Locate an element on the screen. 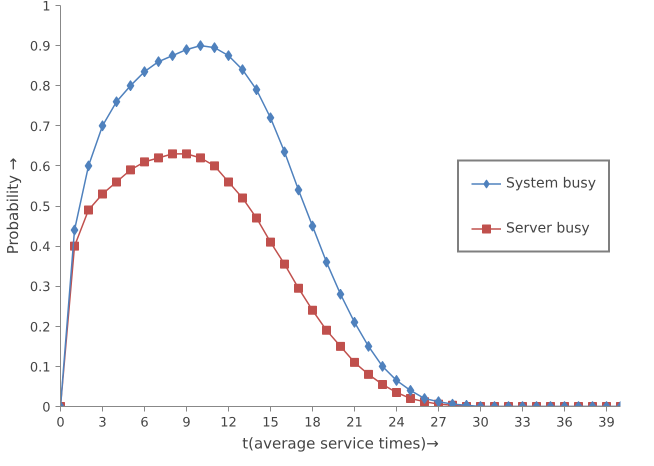 The height and width of the screenshot is (466, 654). x-tick-label: 33 is located at coordinates (522, 423).